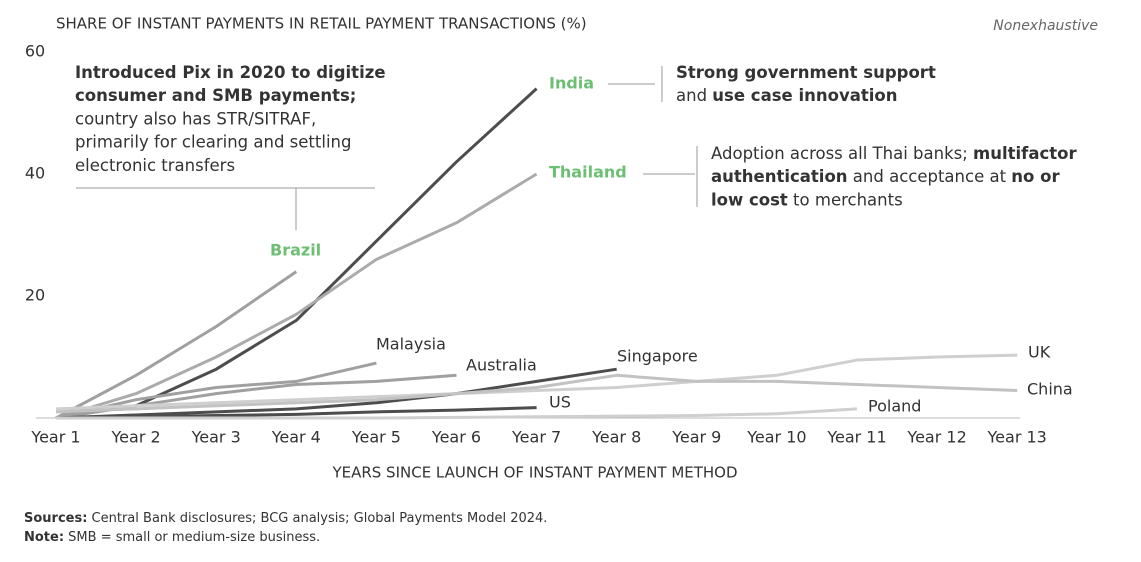 This screenshot has height=562, width=1141. What do you see at coordinates (1039, 352) in the screenshot?
I see `series-label: UK` at bounding box center [1039, 352].